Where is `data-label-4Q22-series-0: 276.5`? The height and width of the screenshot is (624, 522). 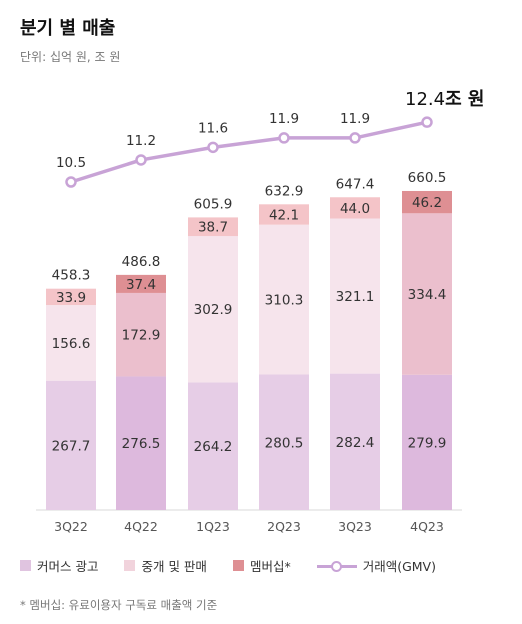
data-label-4Q22-series-0: 276.5 is located at coordinates (141, 444).